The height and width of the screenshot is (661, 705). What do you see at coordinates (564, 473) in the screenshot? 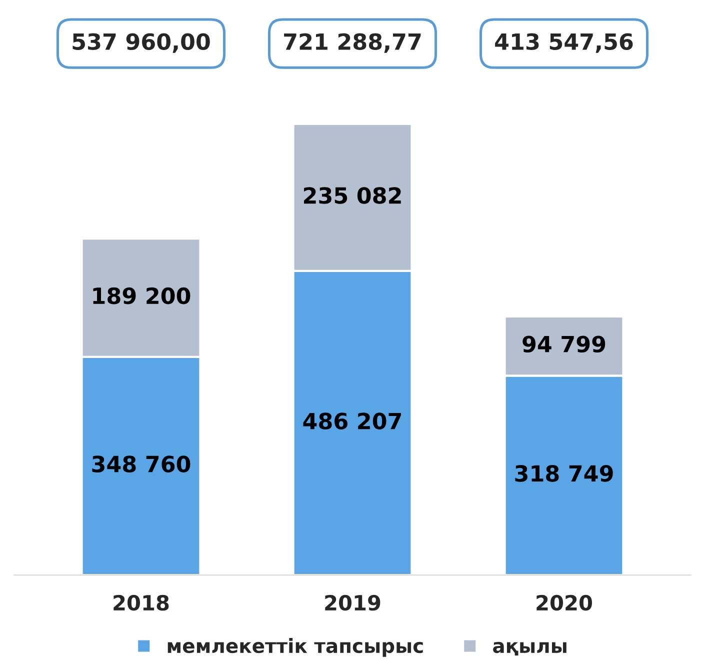
I see `data-label: 318 749` at bounding box center [564, 473].